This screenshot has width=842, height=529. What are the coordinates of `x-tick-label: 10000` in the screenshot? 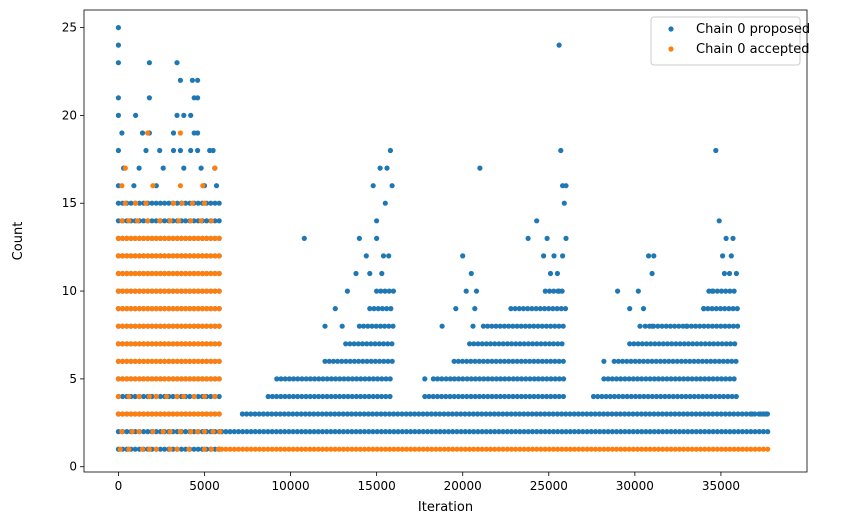 It's located at (290, 486).